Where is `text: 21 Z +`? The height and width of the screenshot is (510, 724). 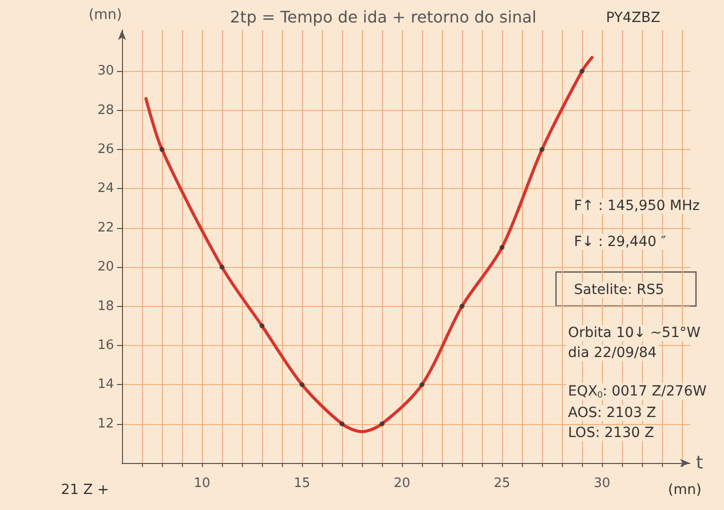
text: 21 Z + is located at coordinates (85, 490).